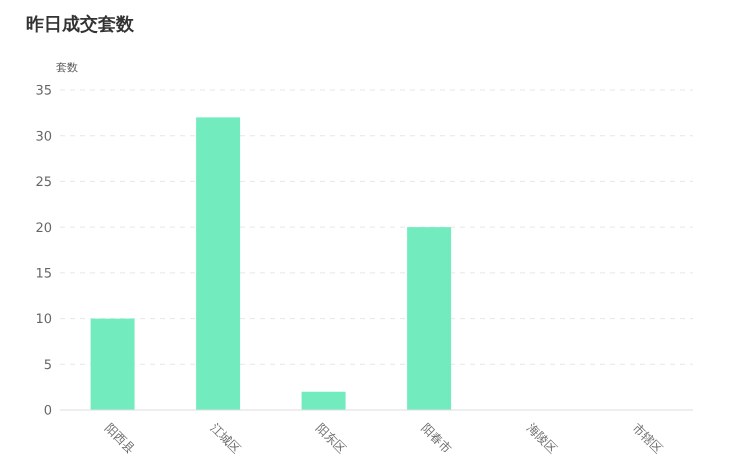 This screenshot has width=751, height=471. I want to click on x-tick-label: 江城区, so click(226, 438).